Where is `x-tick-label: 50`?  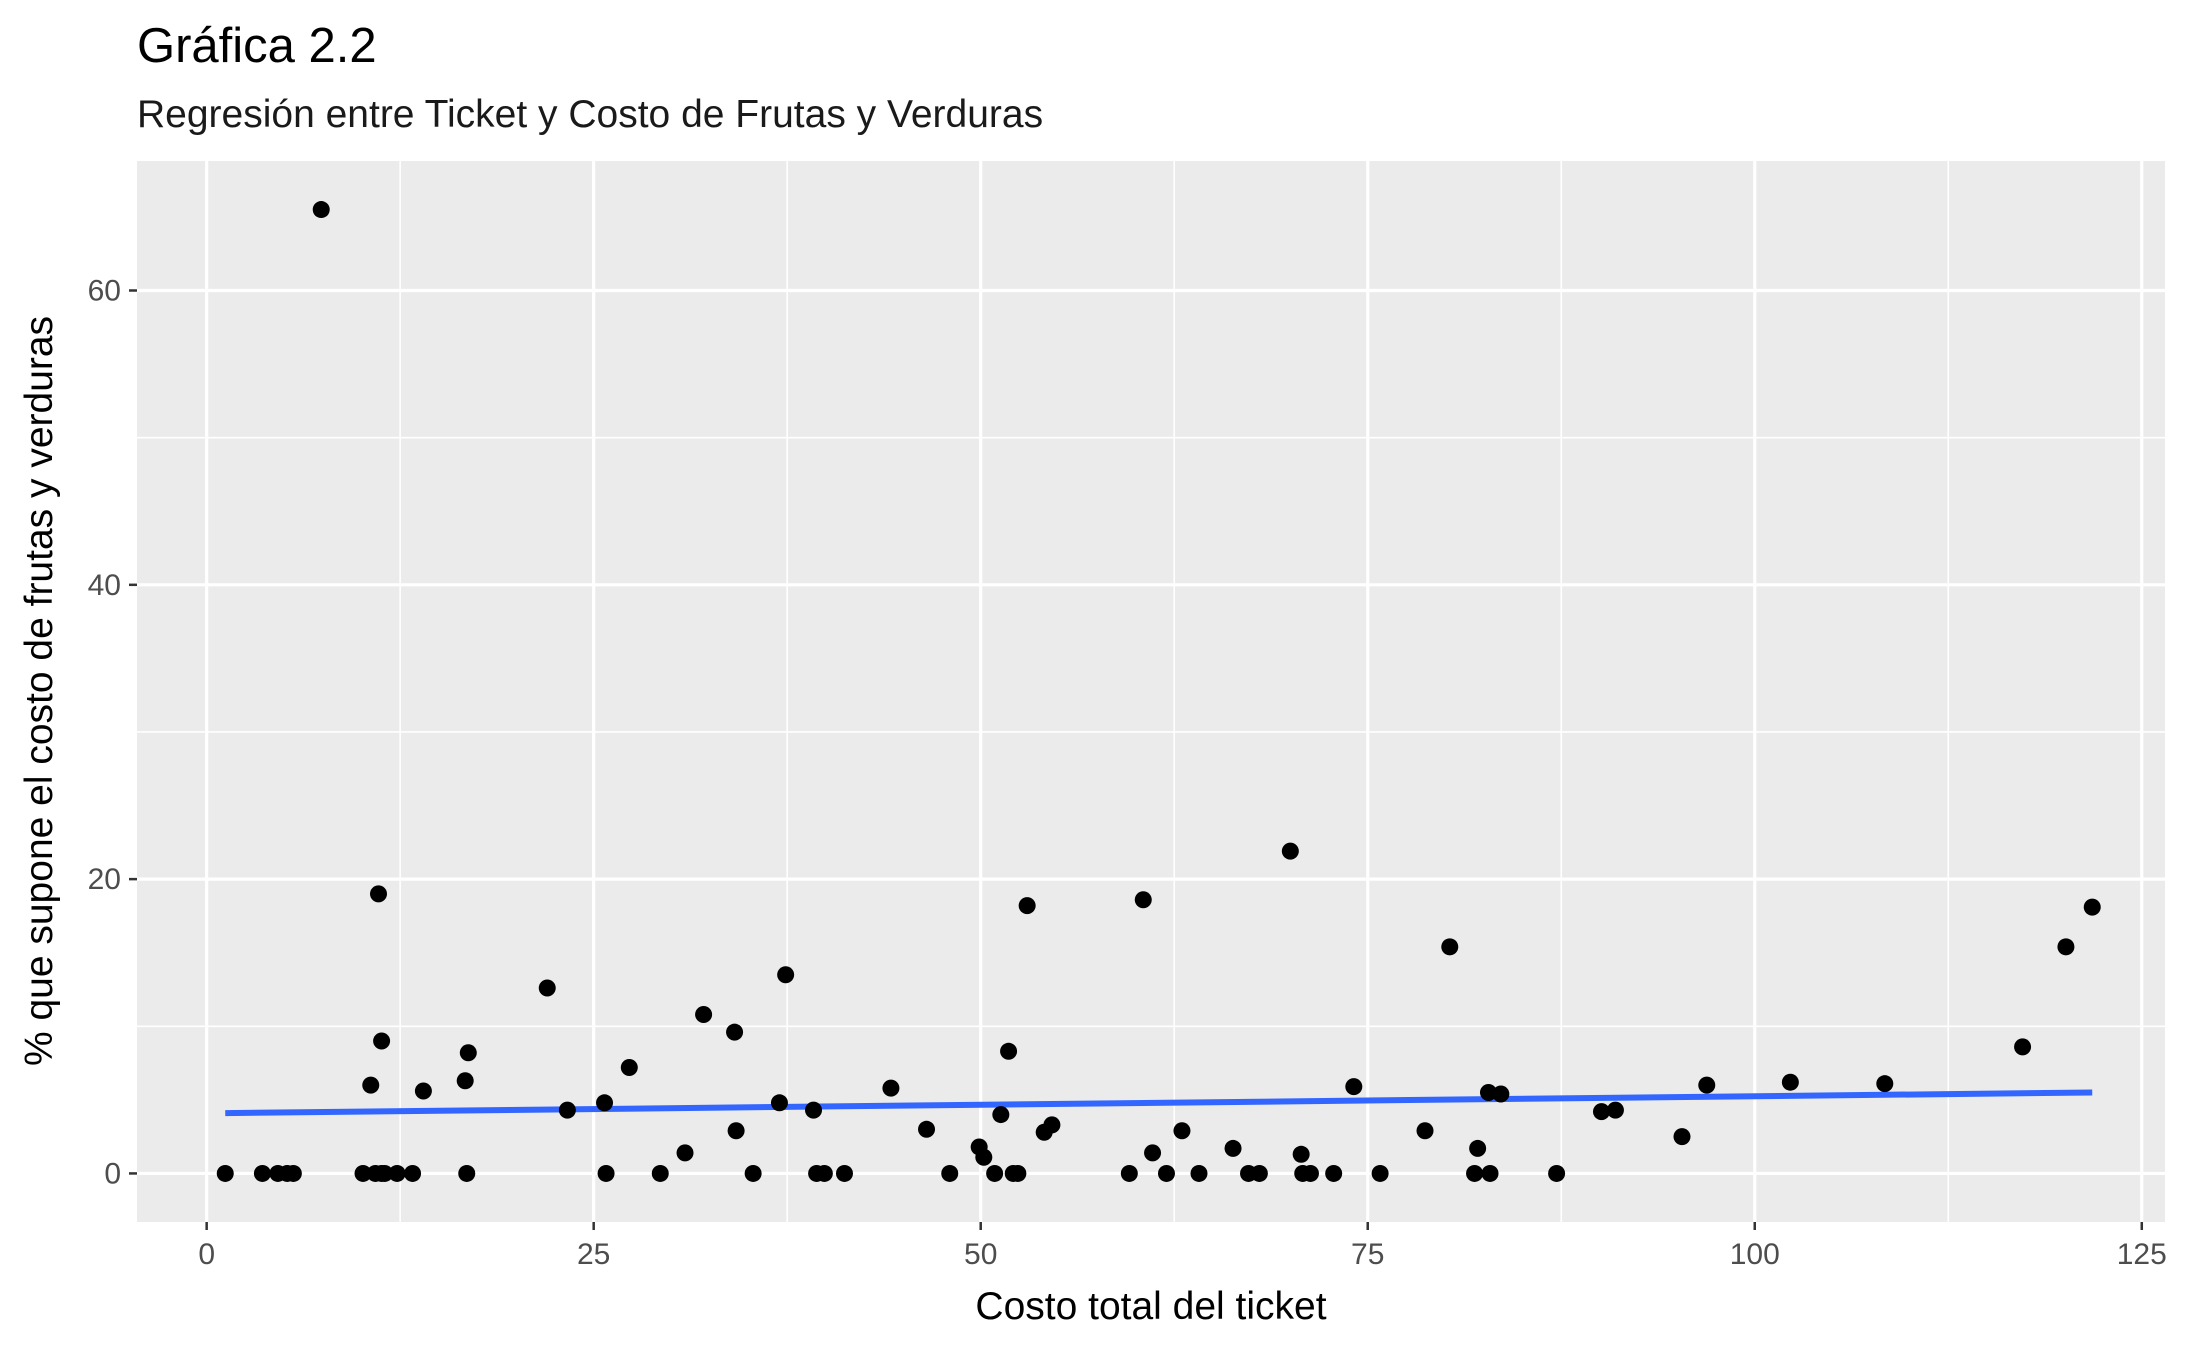 x-tick-label: 50 is located at coordinates (980, 1254).